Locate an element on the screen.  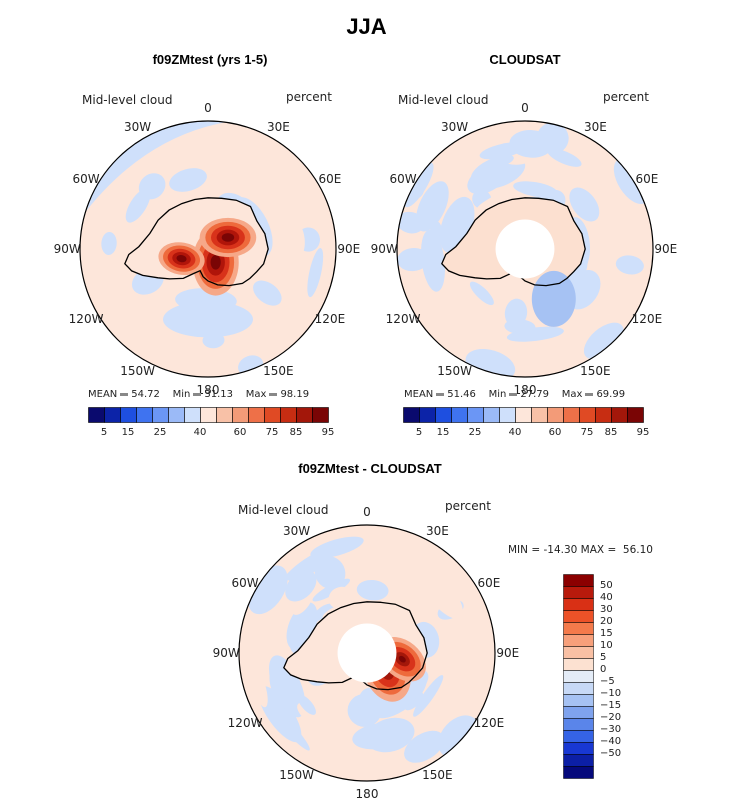
longitude-label: 30W is located at coordinates (297, 531).